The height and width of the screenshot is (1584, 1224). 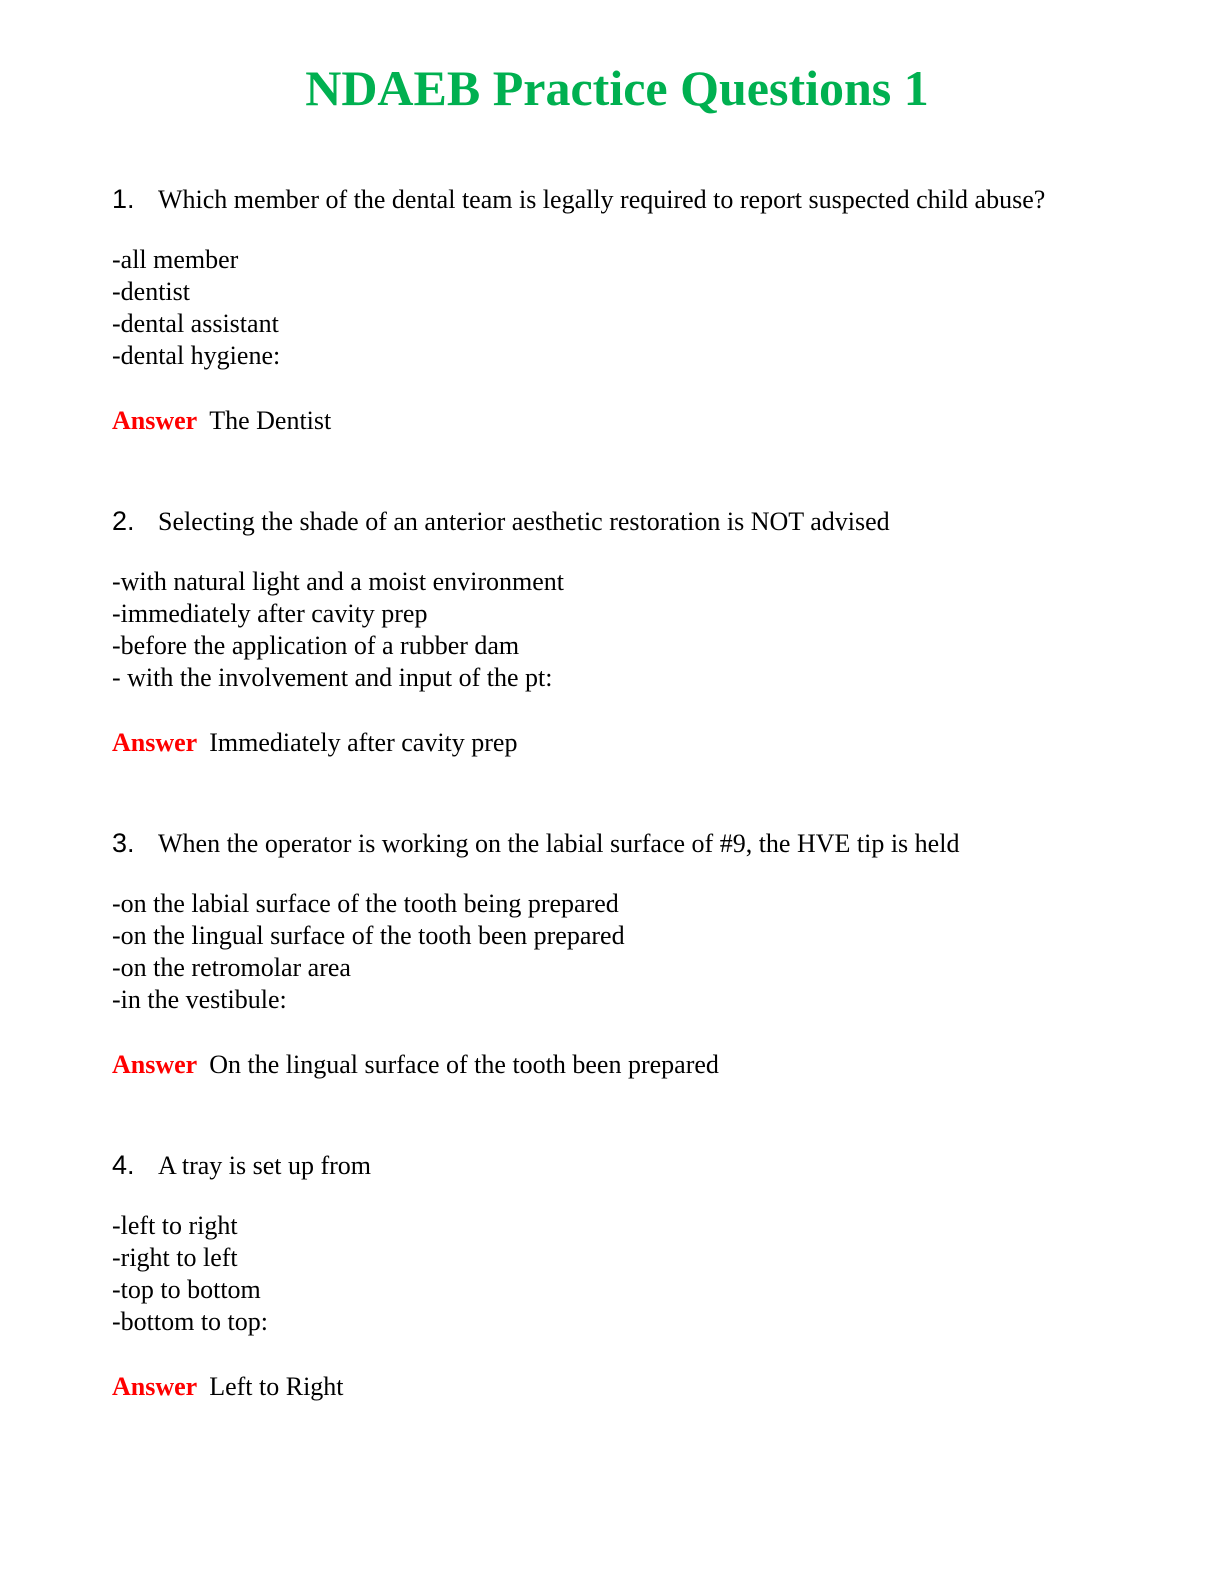 What do you see at coordinates (363, 742) in the screenshot?
I see `answer-text: Immediately after cavity prep` at bounding box center [363, 742].